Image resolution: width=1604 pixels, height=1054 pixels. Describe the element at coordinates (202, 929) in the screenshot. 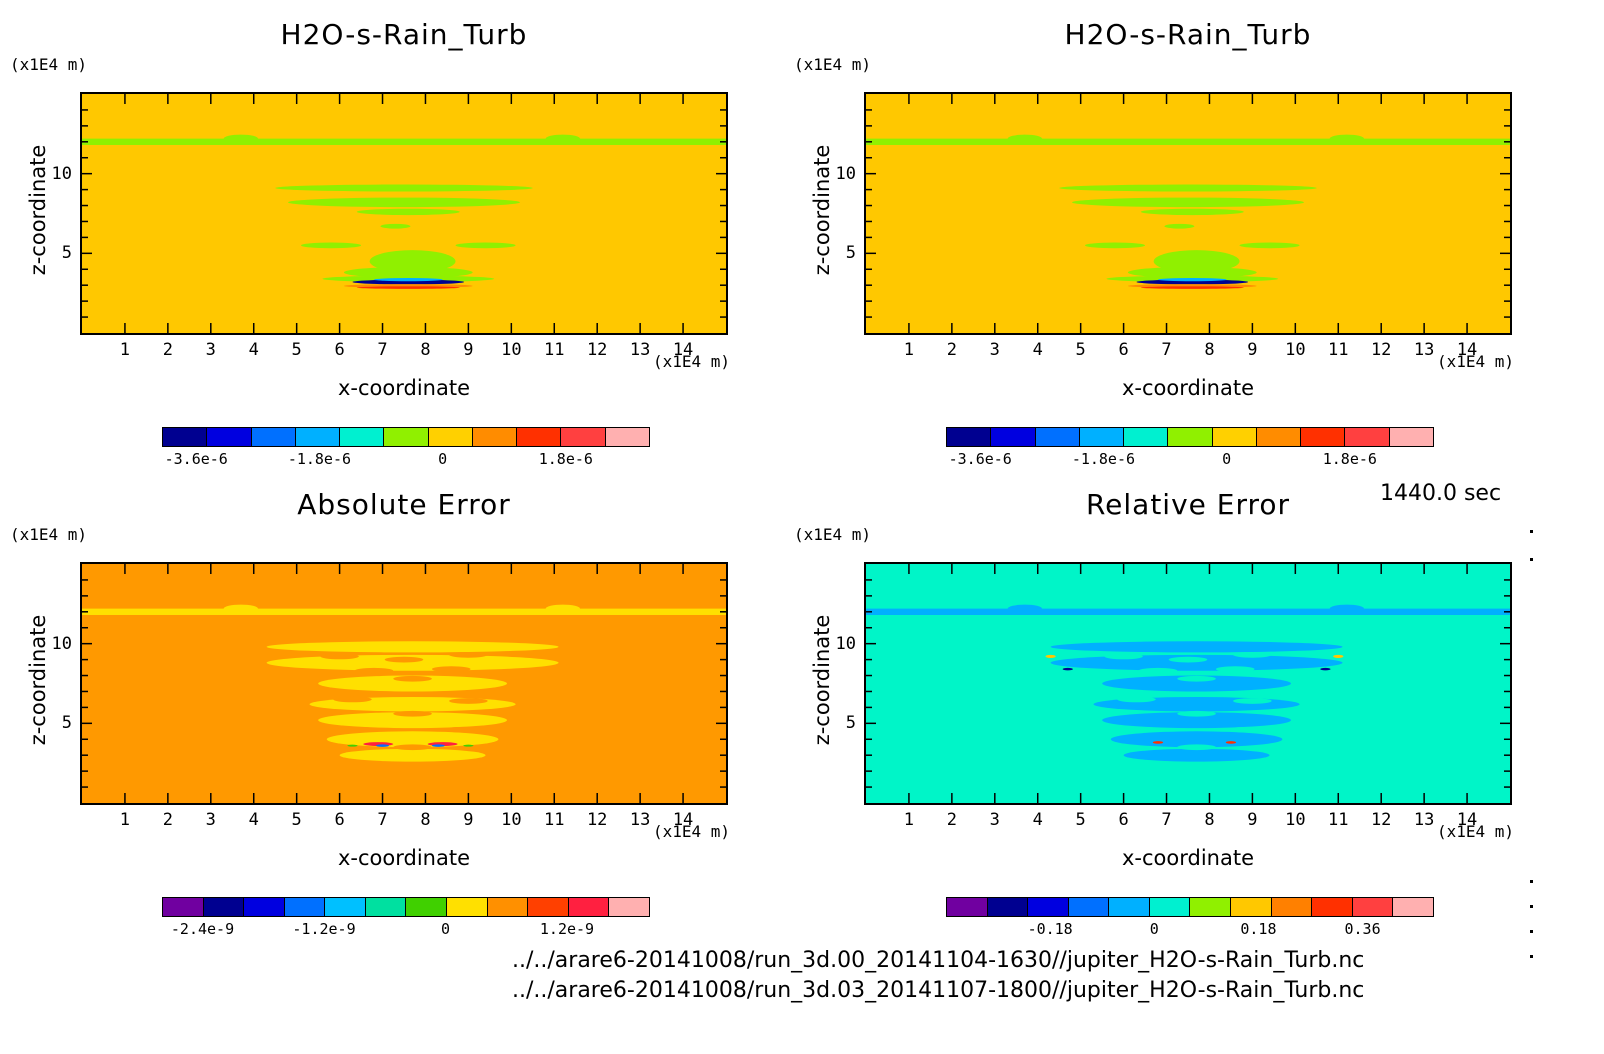

I see `colorbar-tick-label: -2.4e-9` at that location.